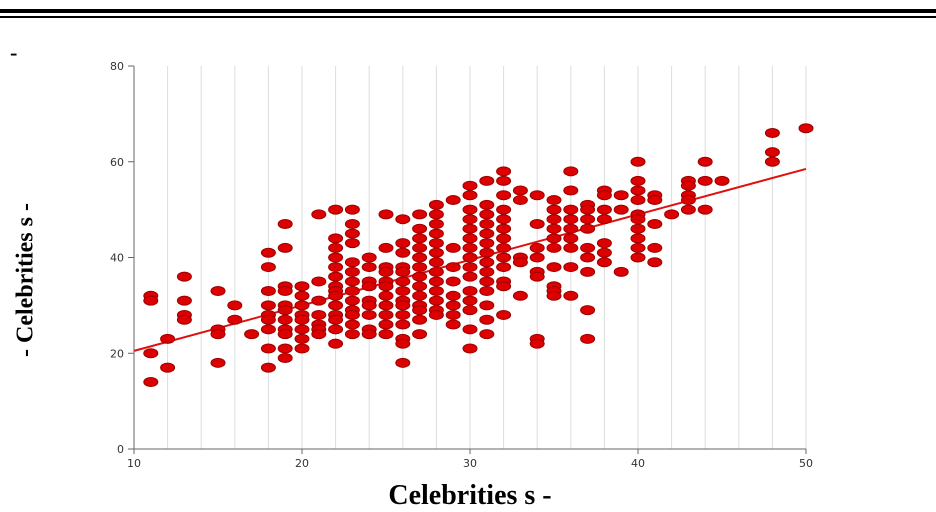  I want to click on x-tick-label: 30, so click(470, 463).